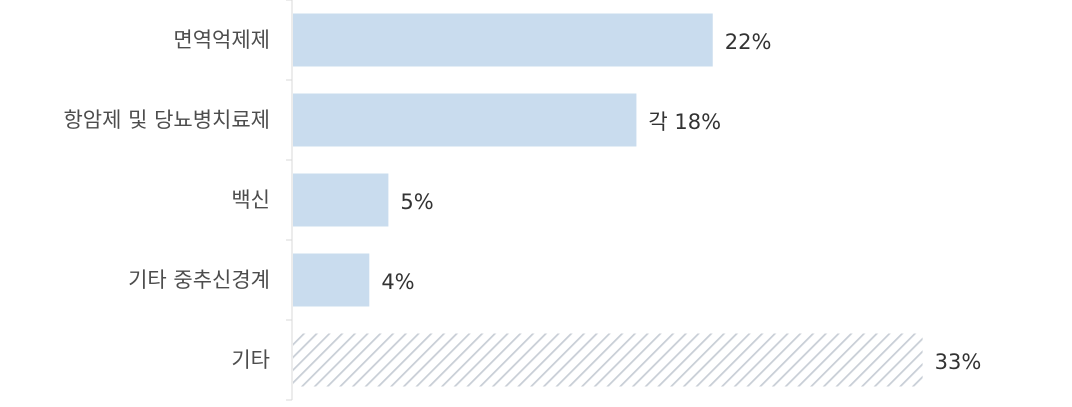 Image resolution: width=1072 pixels, height=407 pixels. What do you see at coordinates (166, 120) in the screenshot?
I see `category-label: 항암제 및 당뇨병치료제` at bounding box center [166, 120].